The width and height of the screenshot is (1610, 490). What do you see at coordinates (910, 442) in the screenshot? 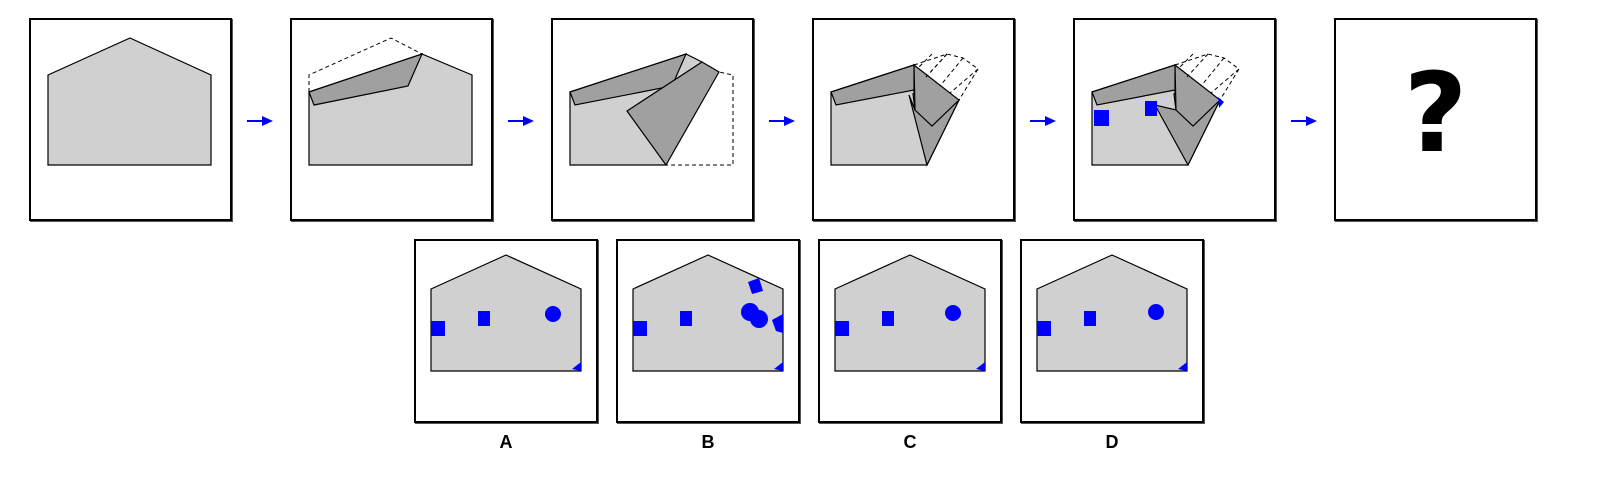
I see `option-c-label: C` at bounding box center [910, 442].